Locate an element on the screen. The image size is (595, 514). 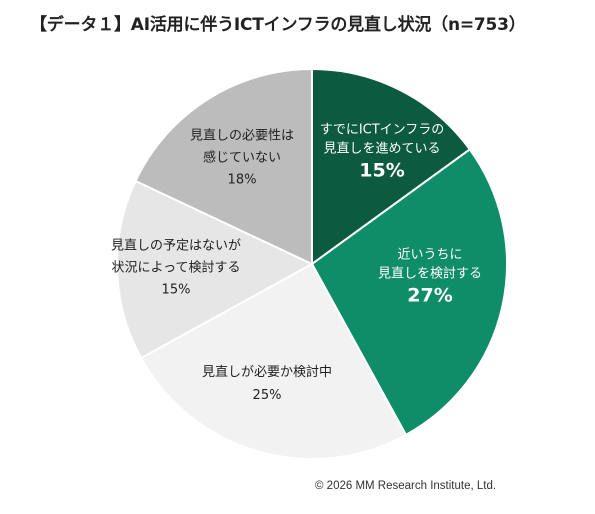
slice-value-1: 15% is located at coordinates (381, 171).